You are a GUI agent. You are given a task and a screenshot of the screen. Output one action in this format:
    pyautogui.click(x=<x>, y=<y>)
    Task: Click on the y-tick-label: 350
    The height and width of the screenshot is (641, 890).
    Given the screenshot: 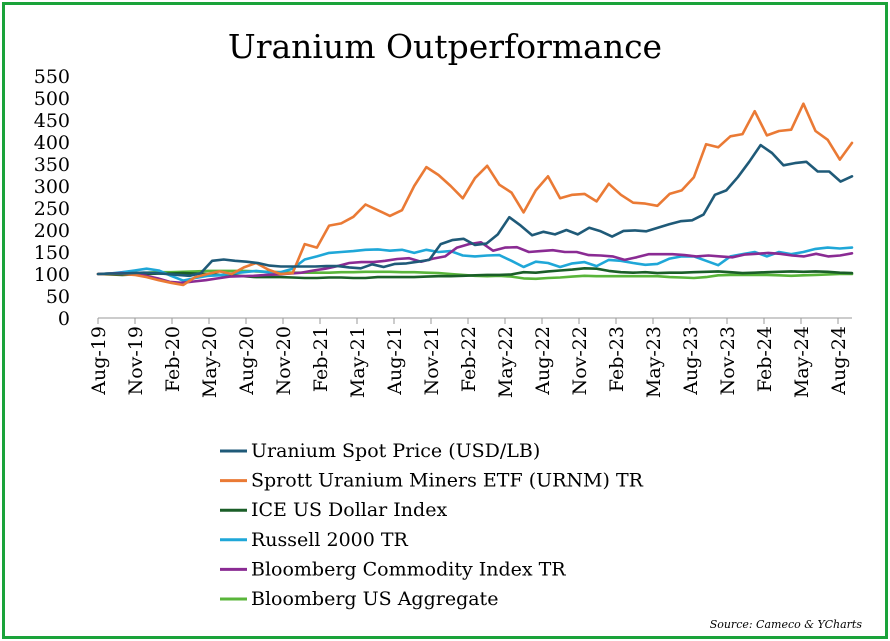 What is the action you would take?
    pyautogui.click(x=52, y=165)
    